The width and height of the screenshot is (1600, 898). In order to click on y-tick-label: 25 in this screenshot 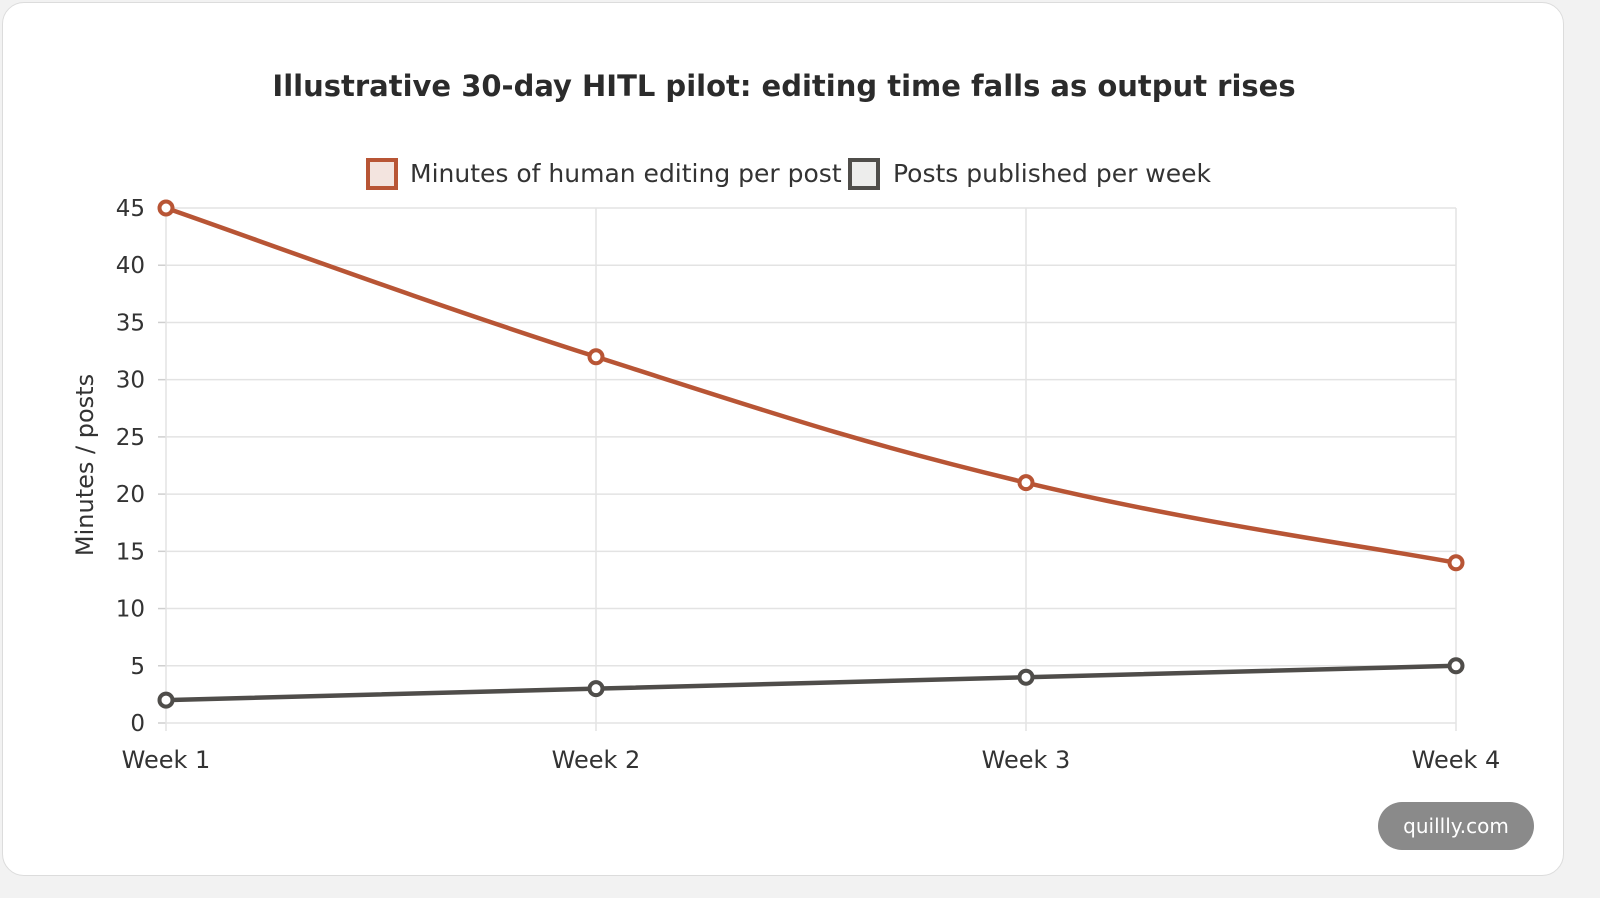, I will do `click(130, 438)`.